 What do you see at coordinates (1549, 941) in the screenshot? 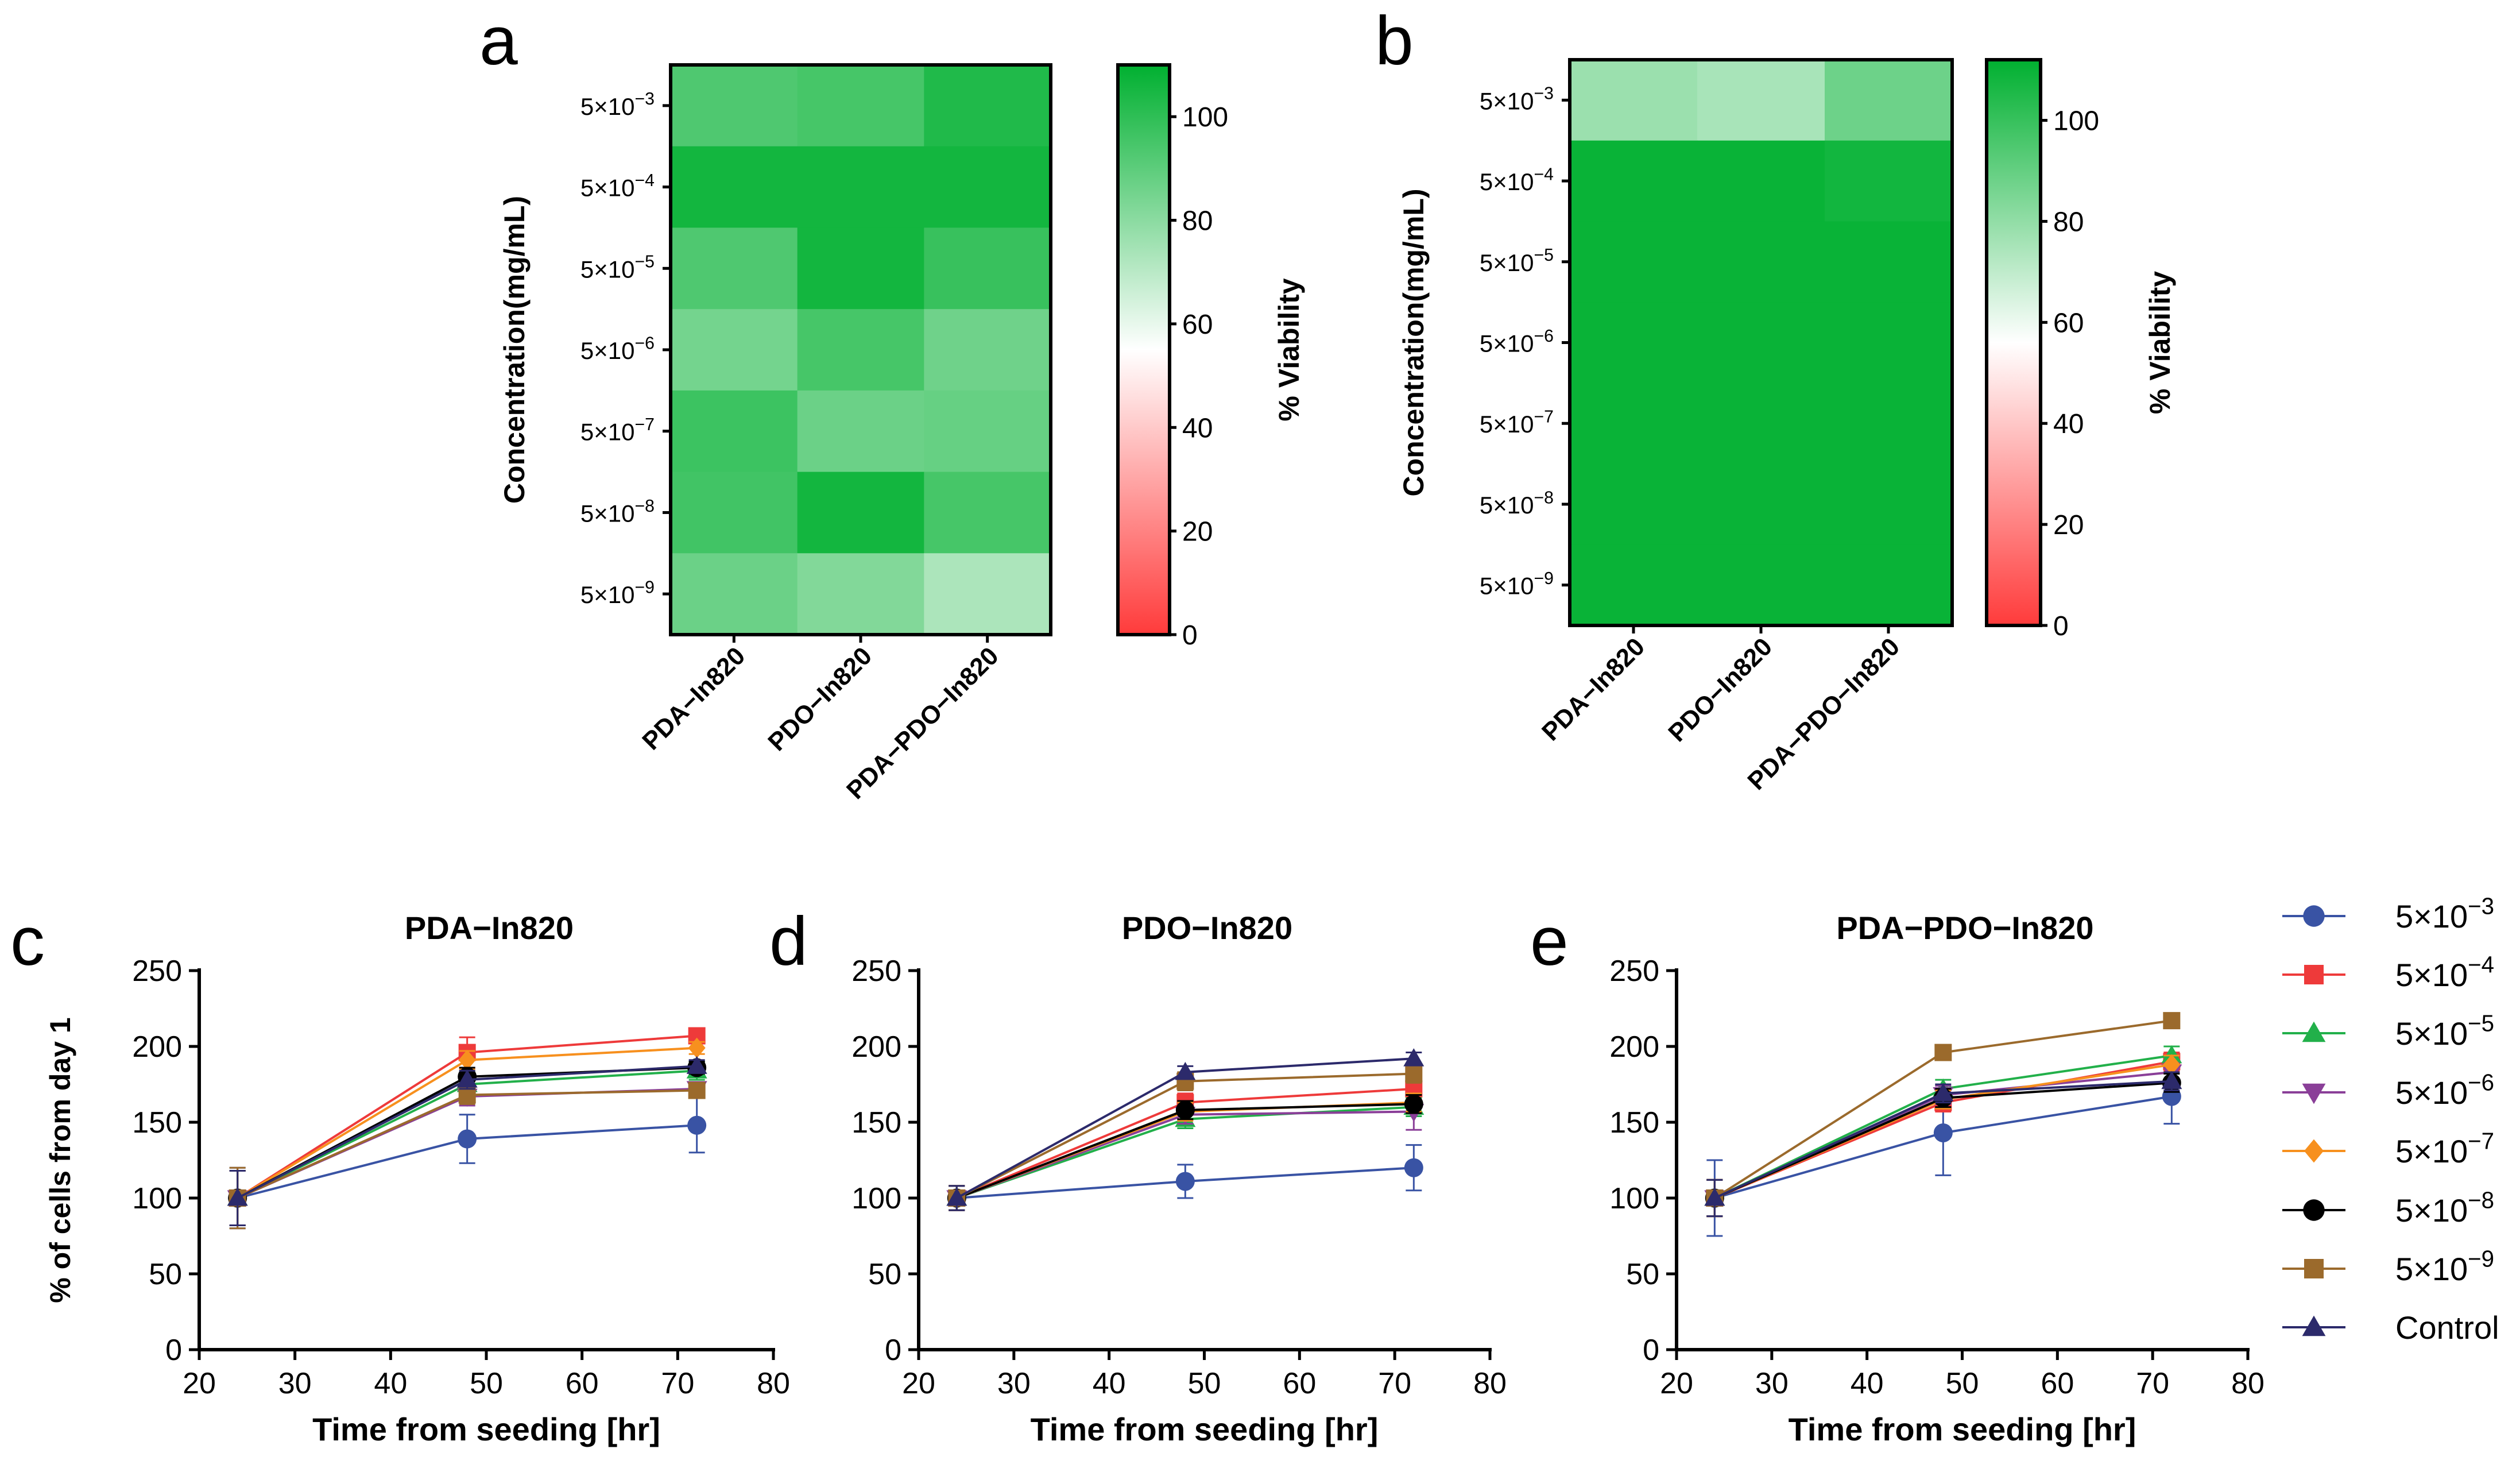
I see `panel-letter-e: e` at bounding box center [1549, 941].